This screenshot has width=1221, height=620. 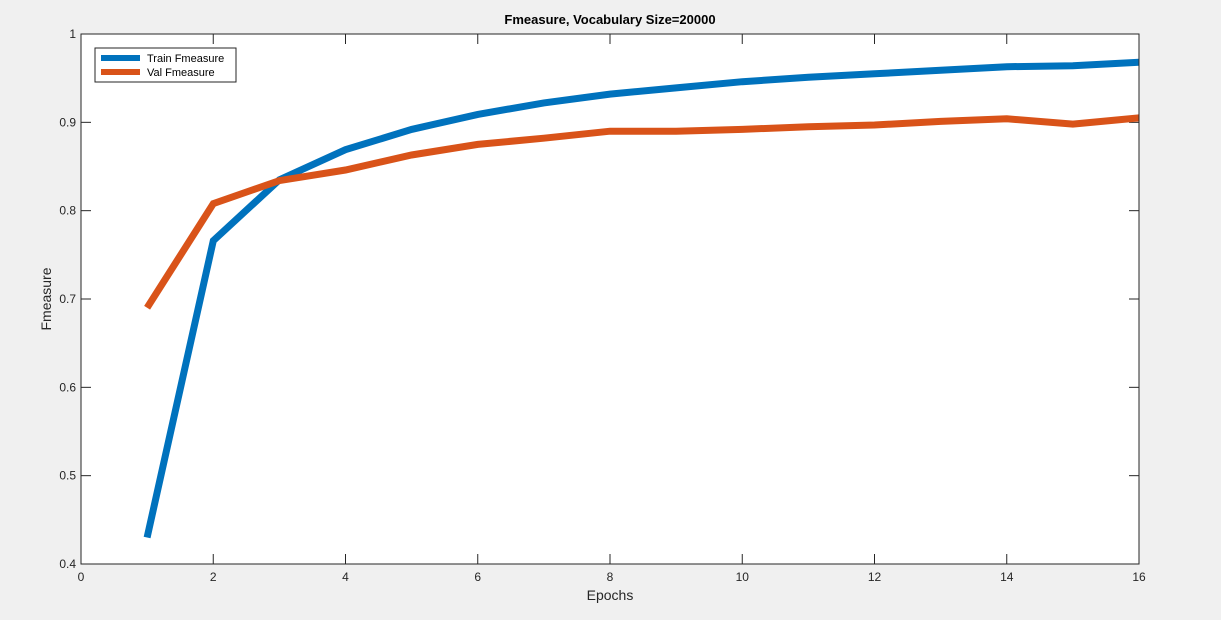 What do you see at coordinates (875, 577) in the screenshot?
I see `x-tick-label: 12` at bounding box center [875, 577].